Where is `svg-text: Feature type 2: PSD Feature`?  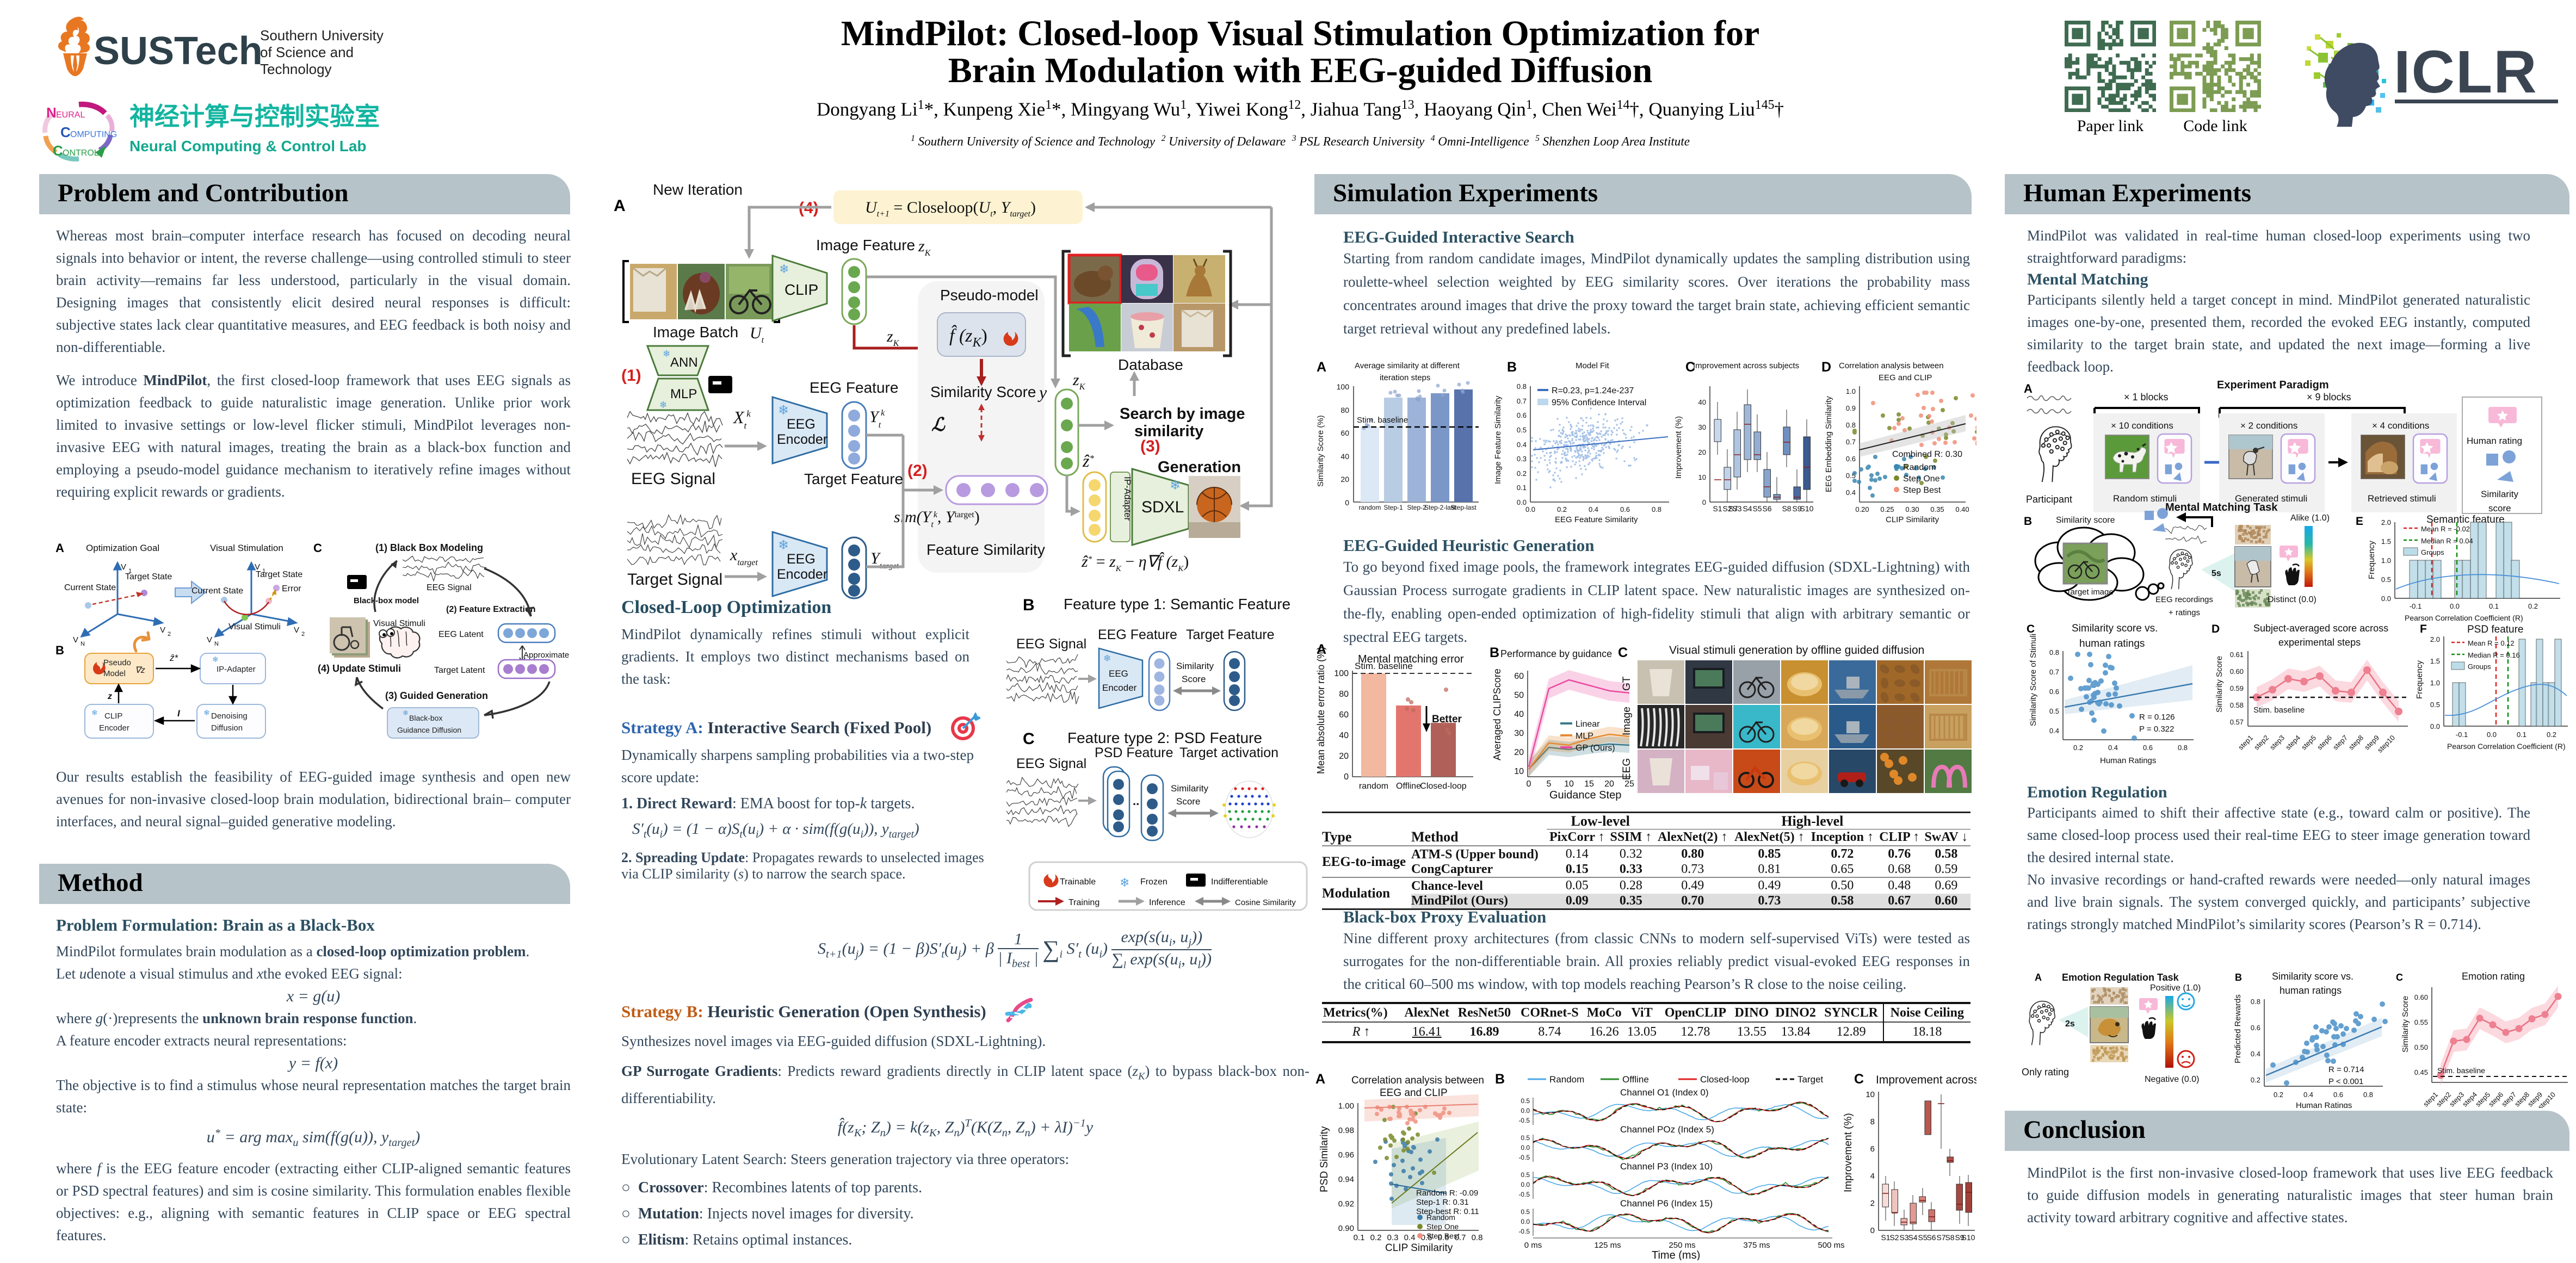
svg-text: Feature type 2: PSD Feature is located at coordinates (1164, 737).